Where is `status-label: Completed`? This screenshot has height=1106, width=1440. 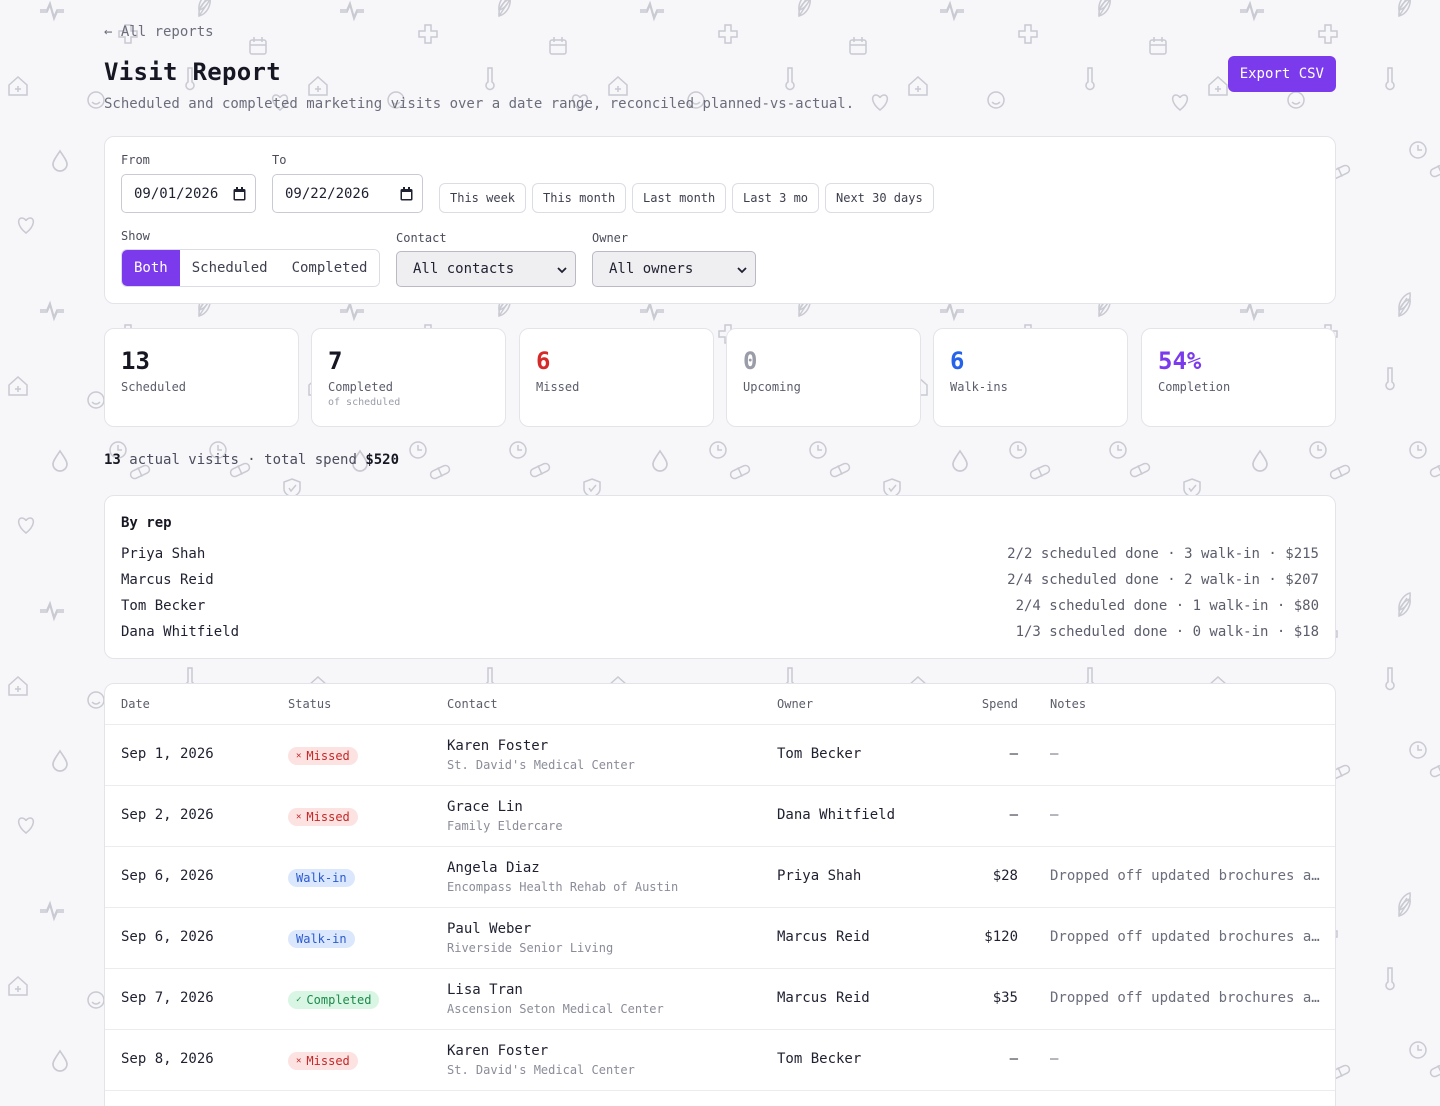 status-label: Completed is located at coordinates (339, 1000).